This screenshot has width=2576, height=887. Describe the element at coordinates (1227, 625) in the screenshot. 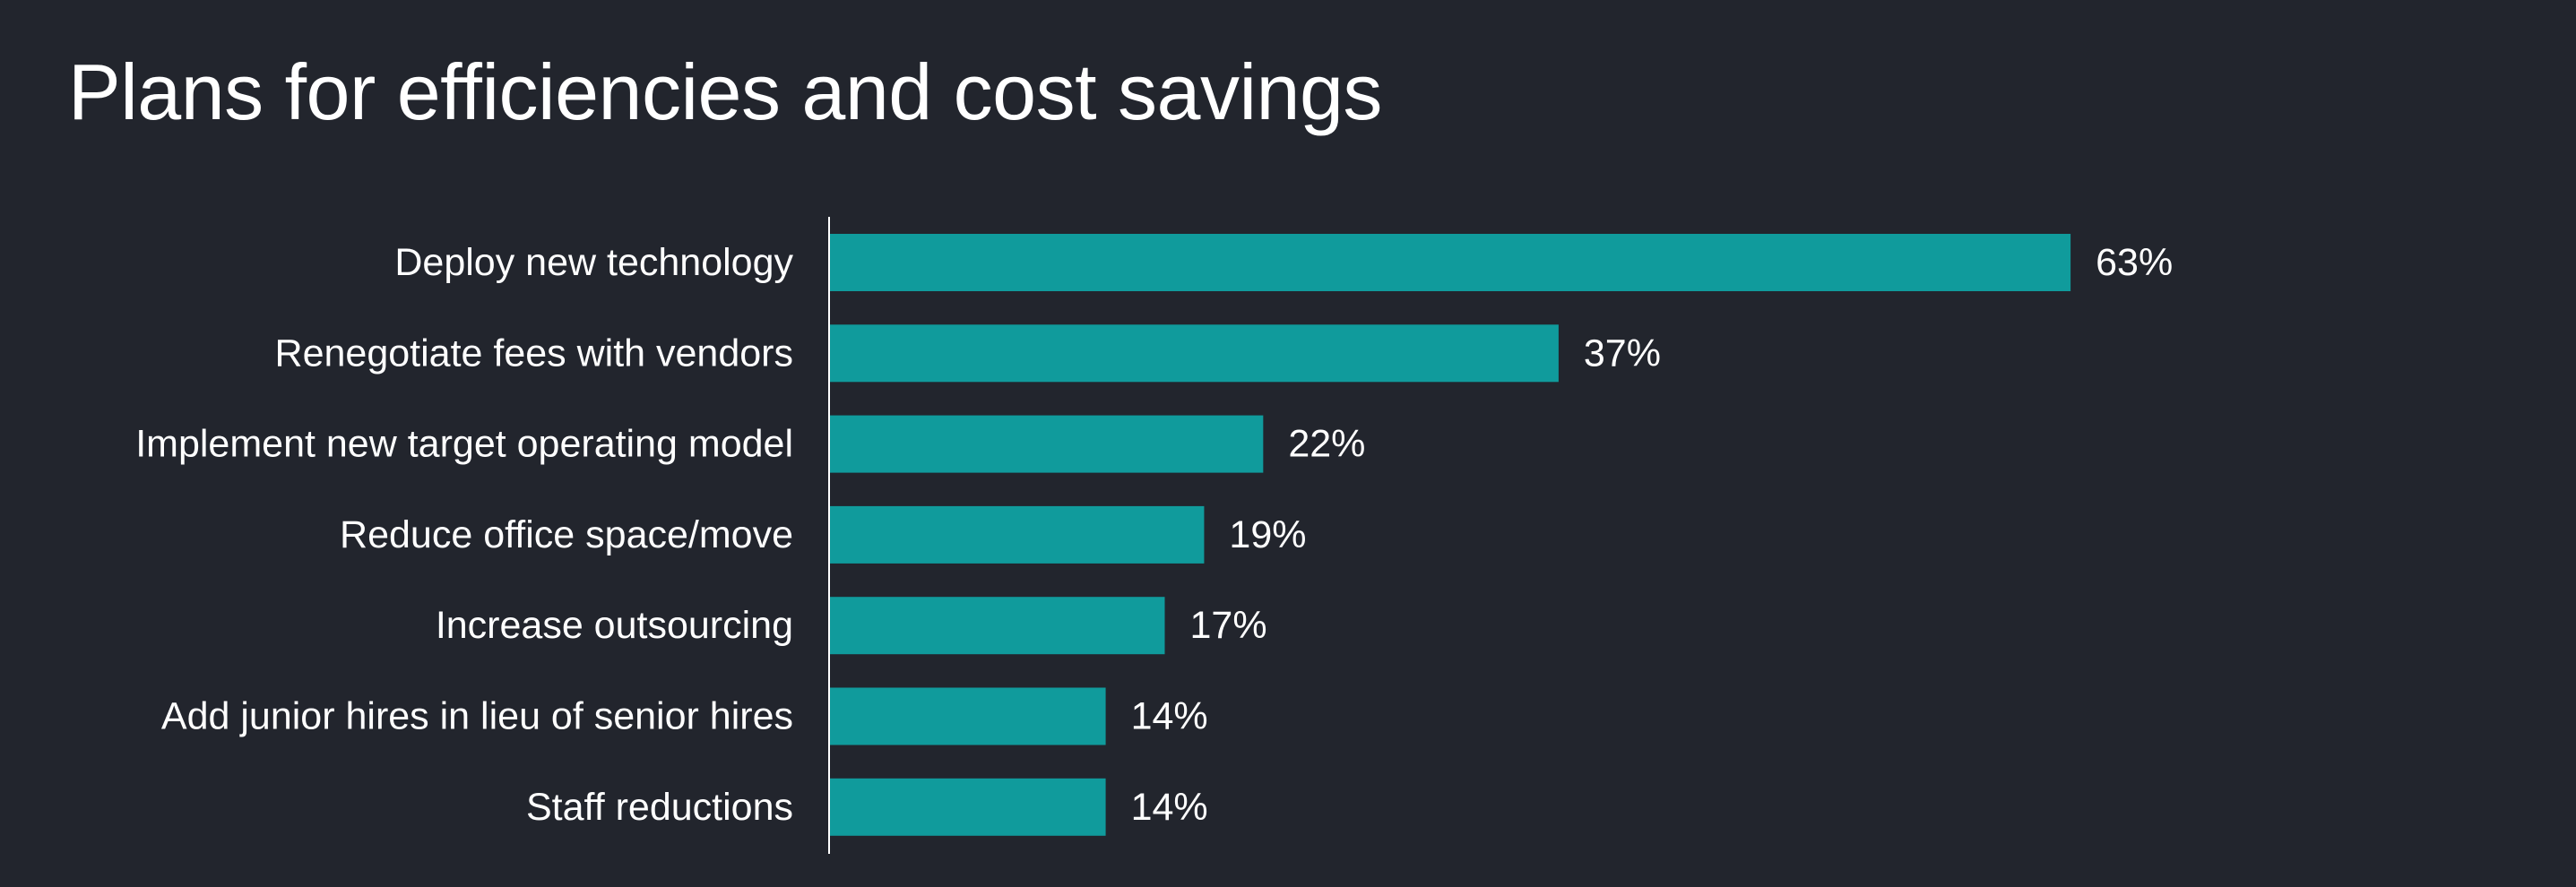

I see `value-label: 17%` at that location.